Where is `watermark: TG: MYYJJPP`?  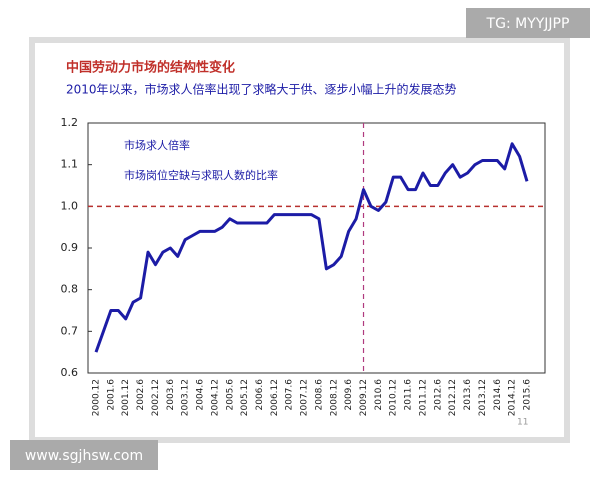 watermark: TG: MYYJJPP is located at coordinates (528, 24).